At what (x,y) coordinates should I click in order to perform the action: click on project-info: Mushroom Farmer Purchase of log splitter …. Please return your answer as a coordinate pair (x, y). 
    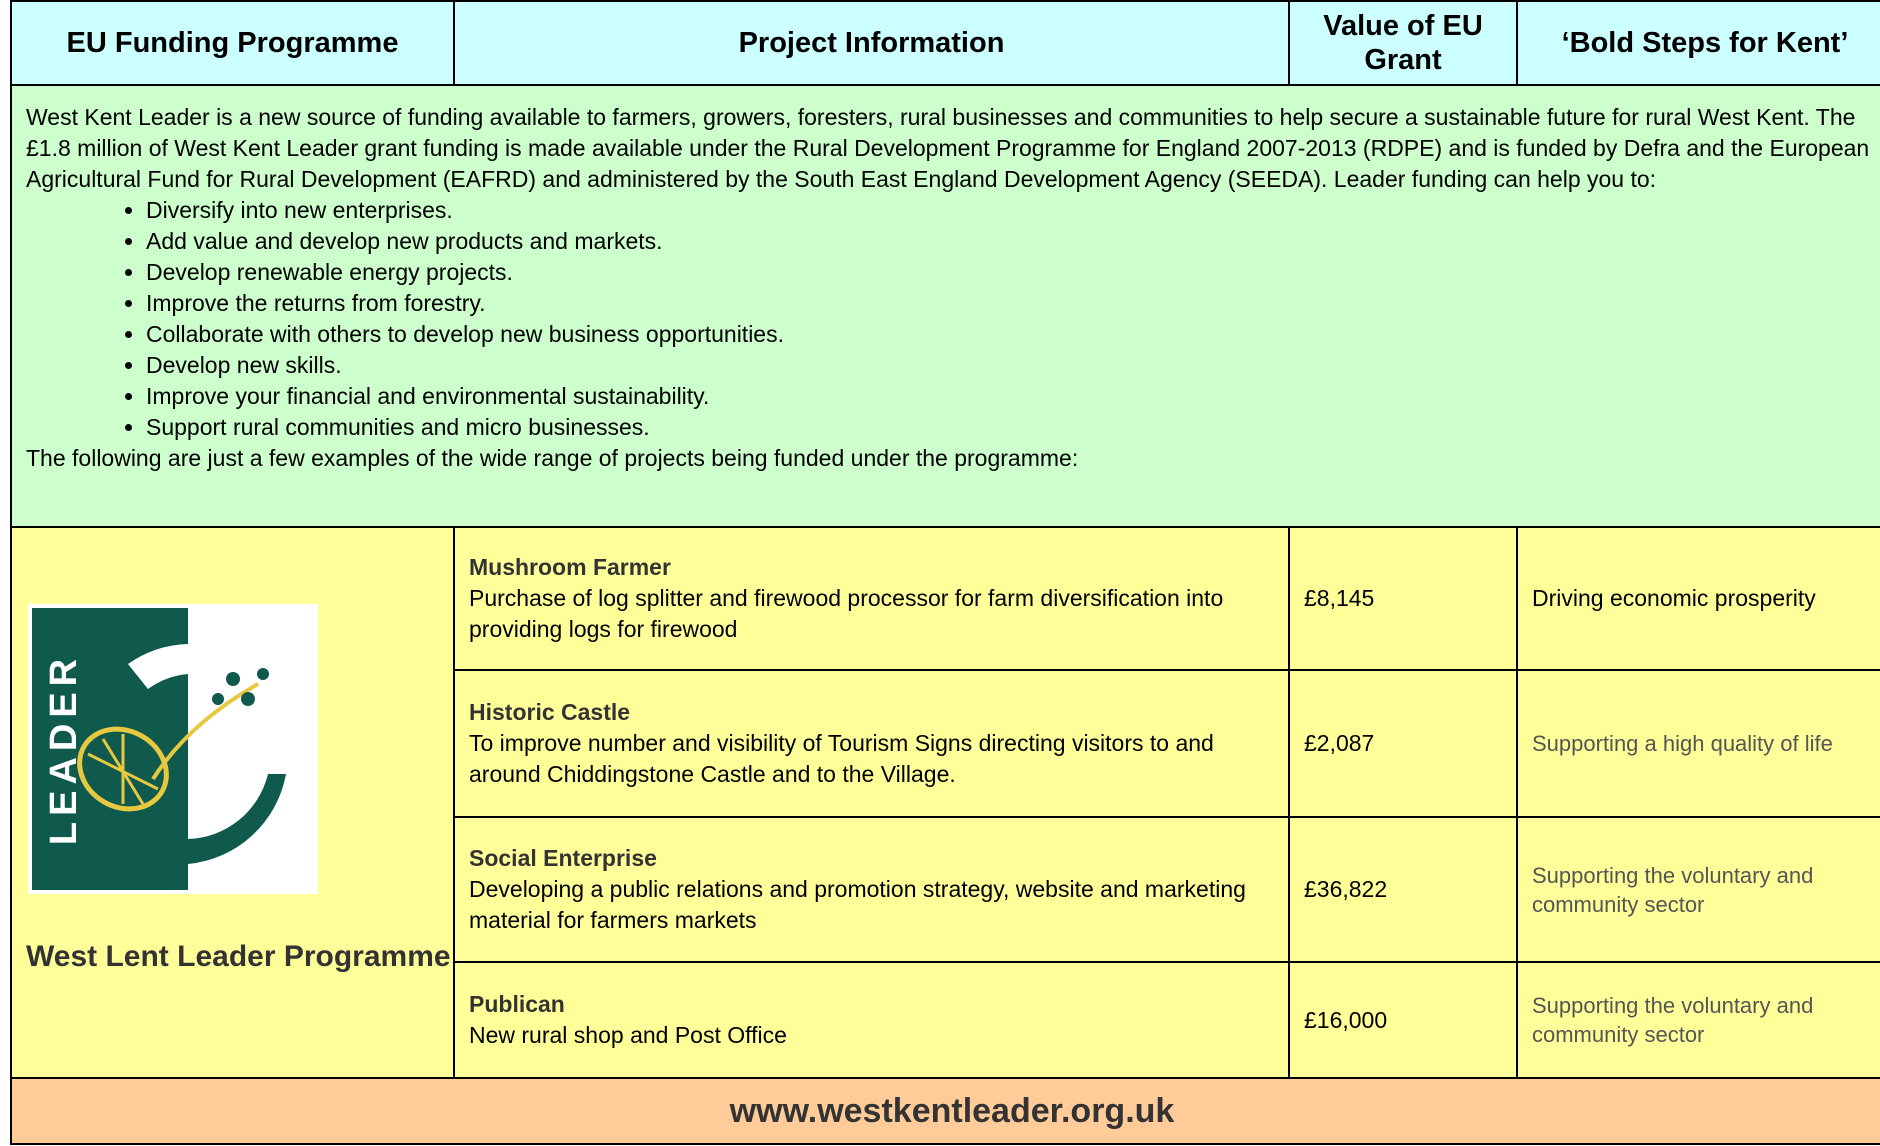
    Looking at the image, I should click on (871, 598).